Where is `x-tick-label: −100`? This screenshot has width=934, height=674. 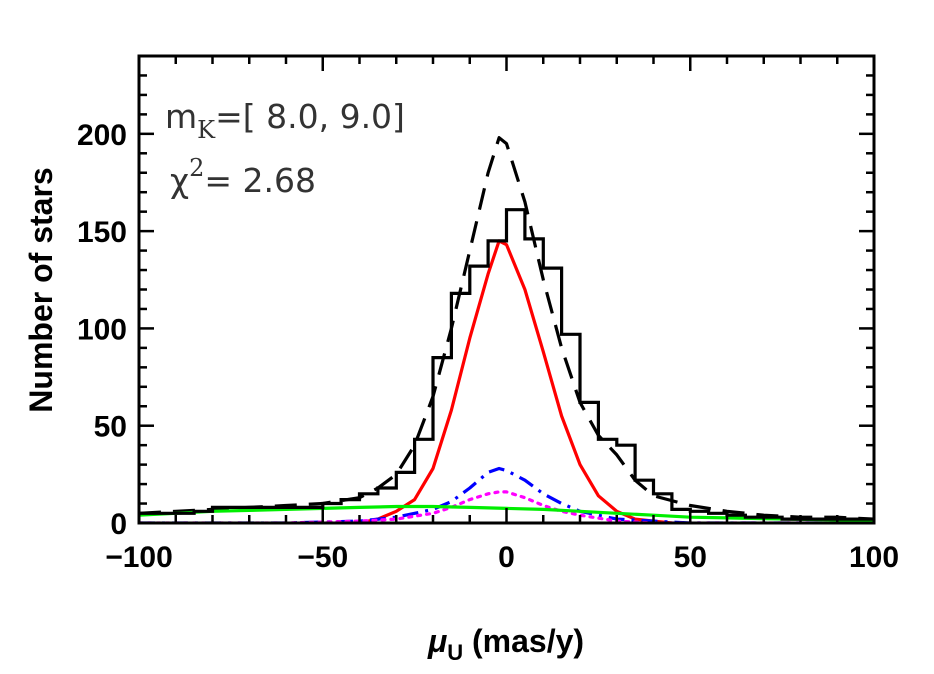 x-tick-label: −100 is located at coordinates (139, 557).